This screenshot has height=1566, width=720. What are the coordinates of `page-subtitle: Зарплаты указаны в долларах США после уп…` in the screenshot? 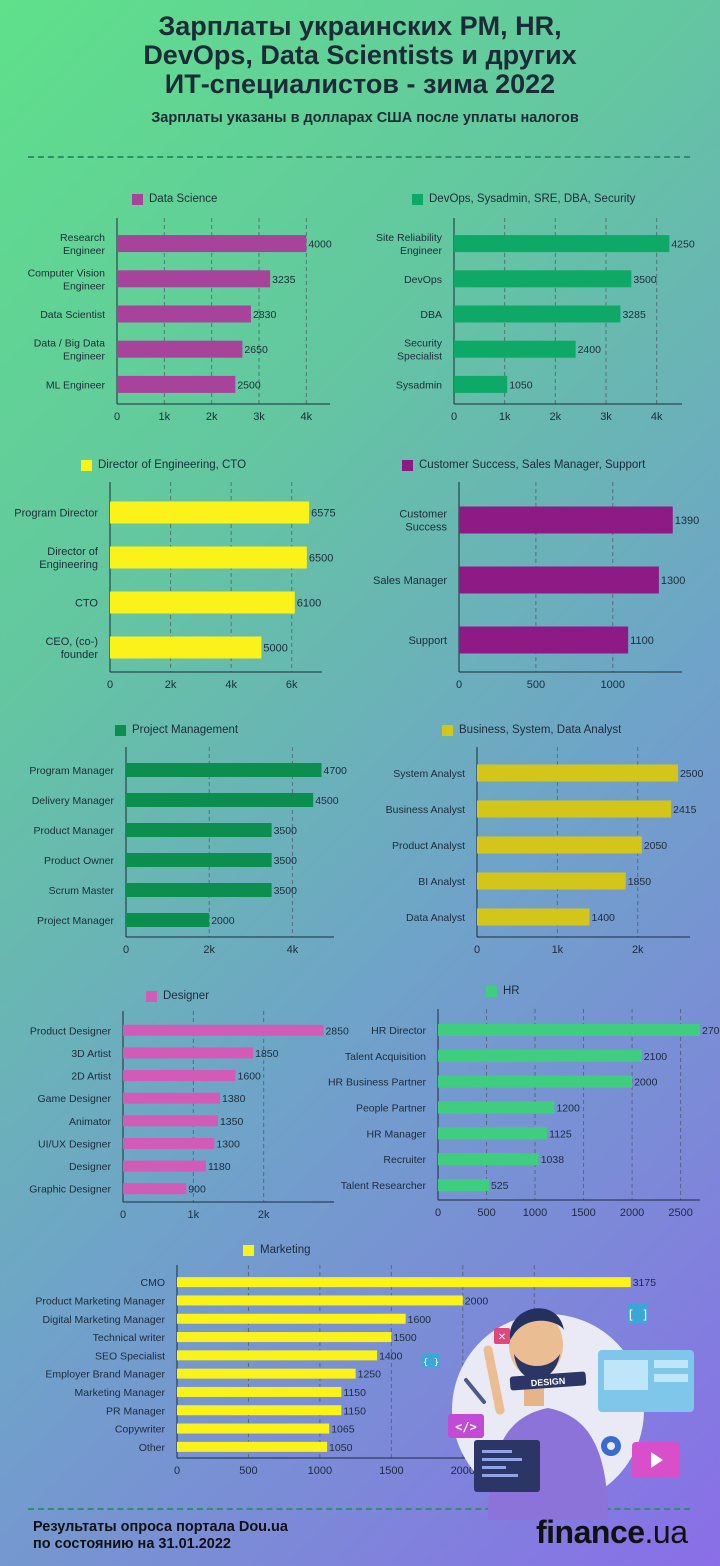 It's located at (365, 118).